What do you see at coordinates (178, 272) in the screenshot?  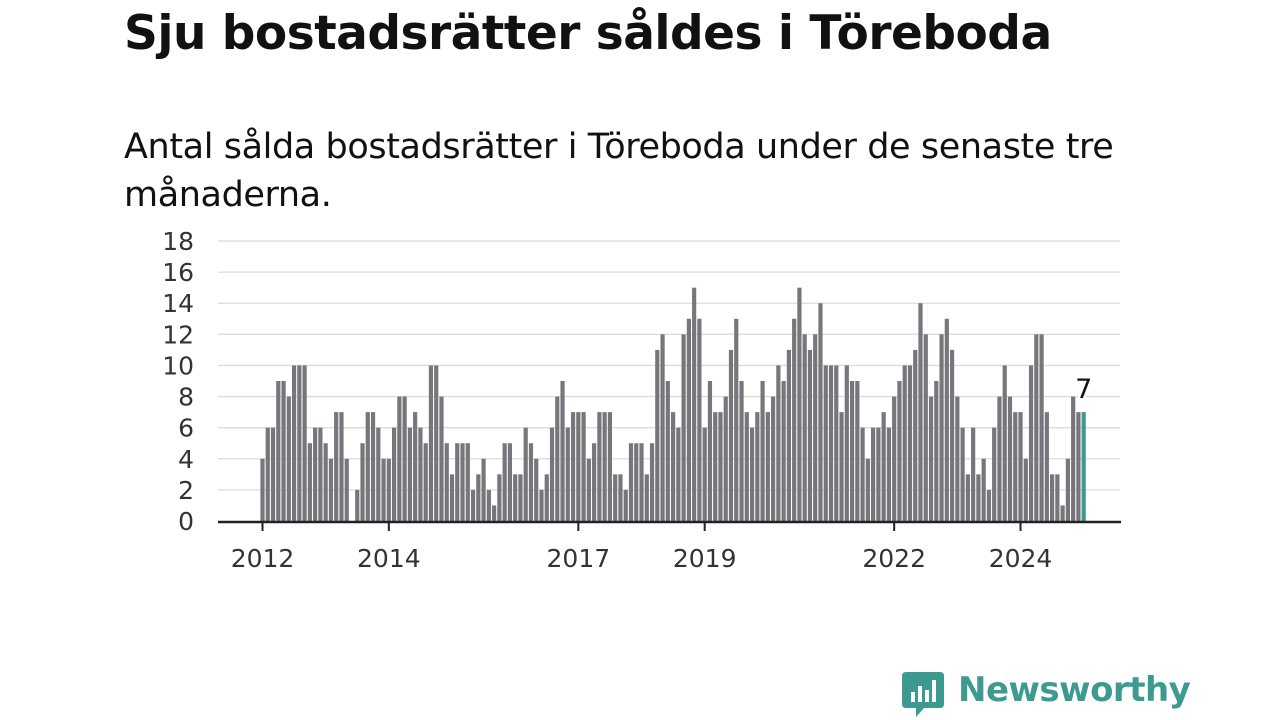 I see `y-tick-label: 16` at bounding box center [178, 272].